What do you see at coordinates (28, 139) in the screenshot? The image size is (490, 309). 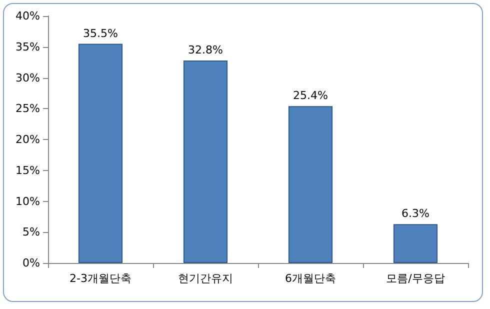 I see `y-tick-label: 20%` at bounding box center [28, 139].